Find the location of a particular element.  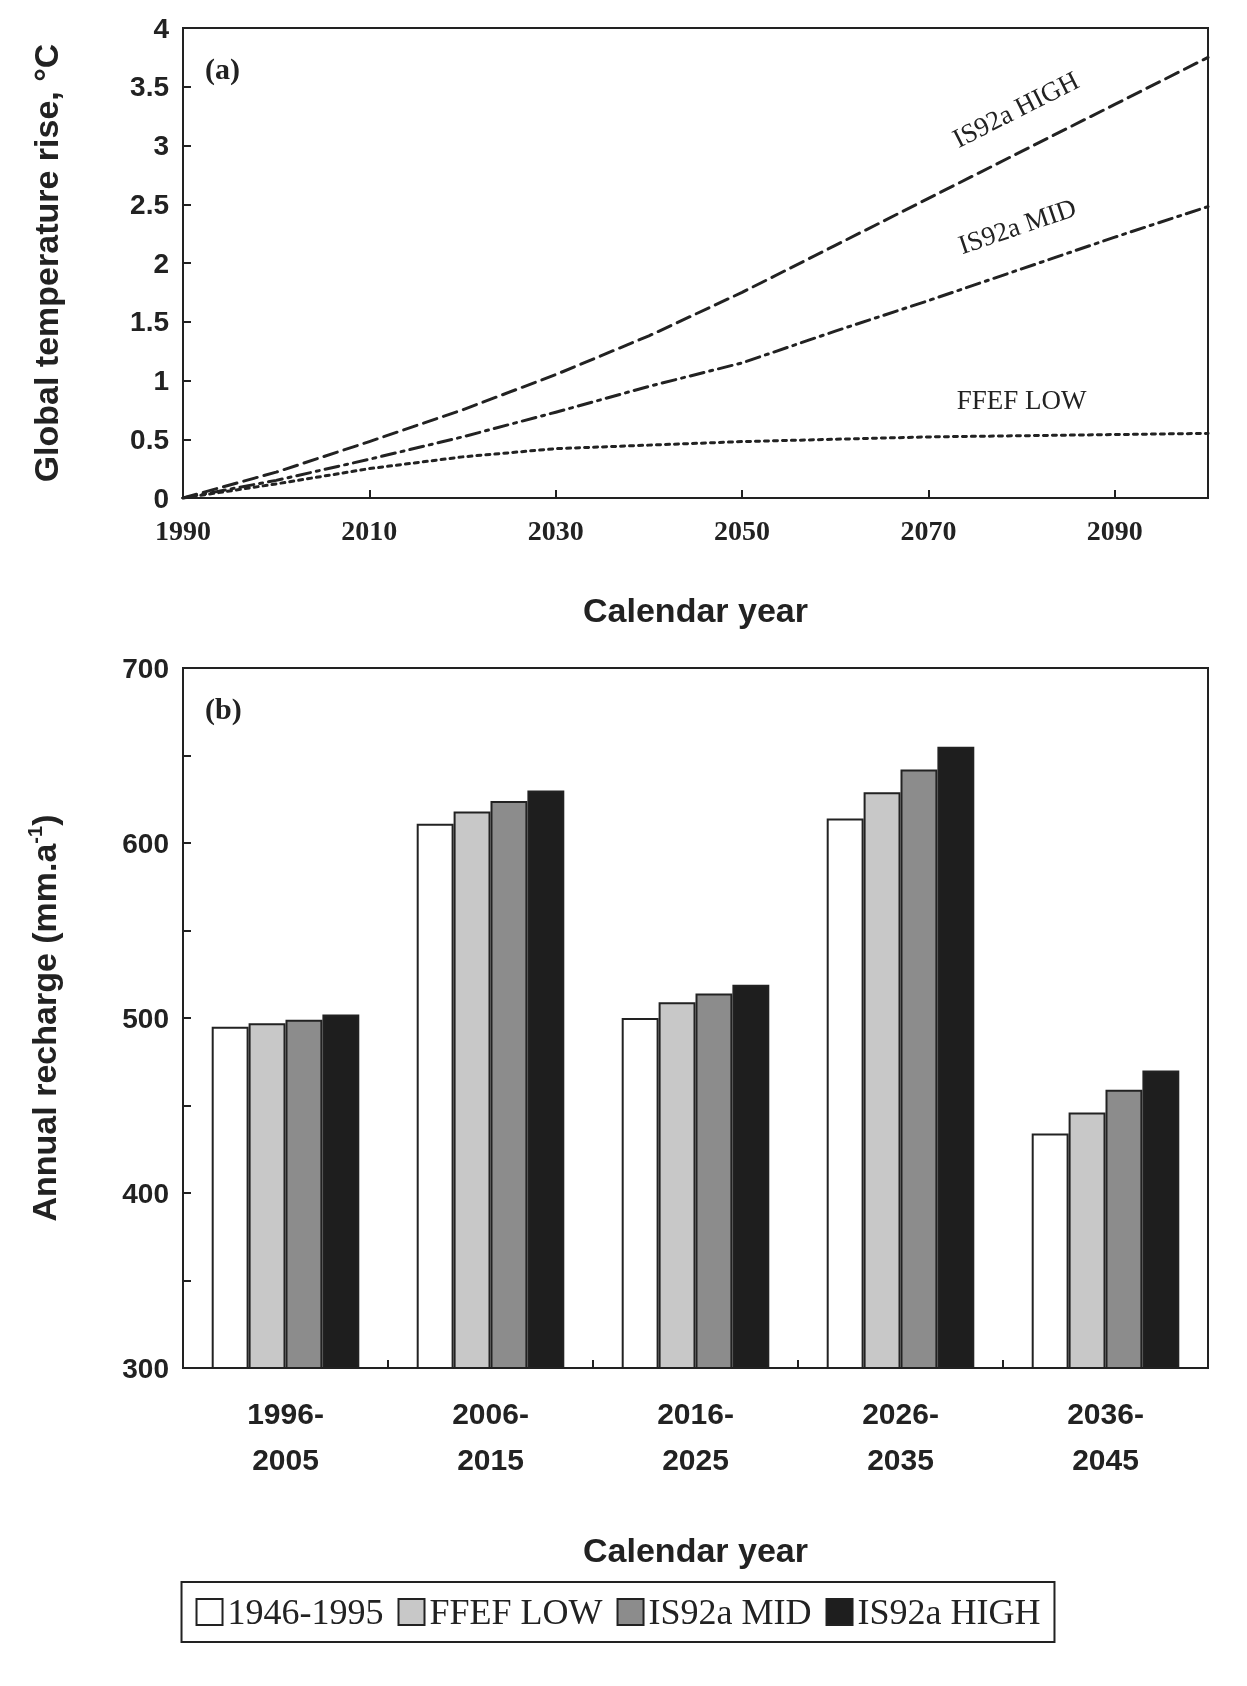

y-tick-label: 0.5 is located at coordinates (149, 439).